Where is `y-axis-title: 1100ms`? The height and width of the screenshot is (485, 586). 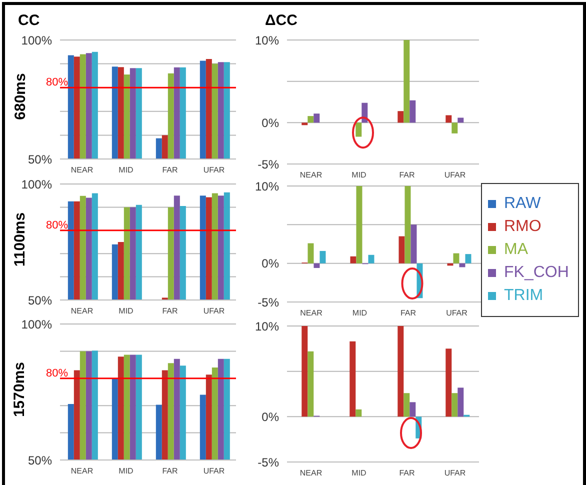 y-axis-title: 1100ms is located at coordinates (20, 239).